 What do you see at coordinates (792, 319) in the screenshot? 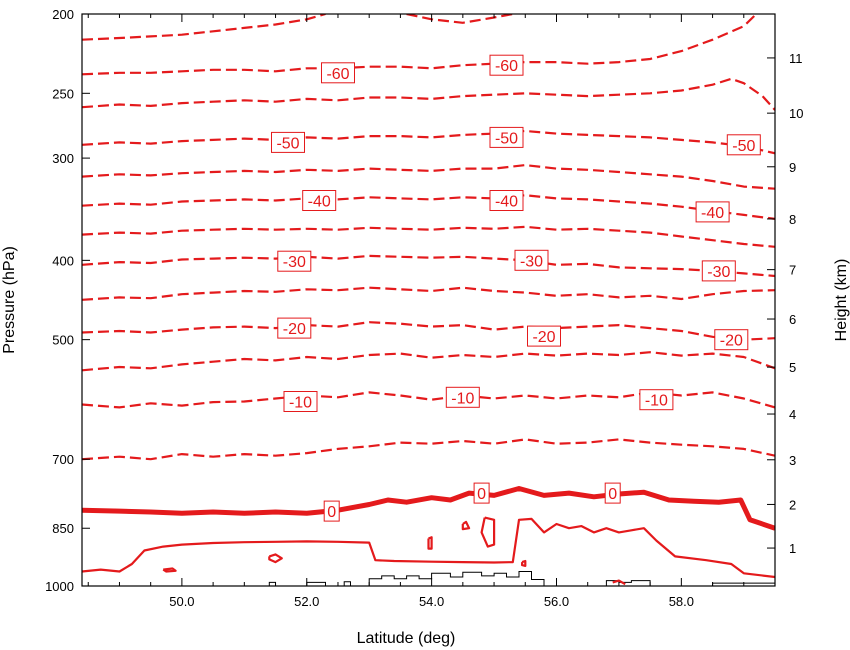
I see `height-tick-label: 6` at bounding box center [792, 319].